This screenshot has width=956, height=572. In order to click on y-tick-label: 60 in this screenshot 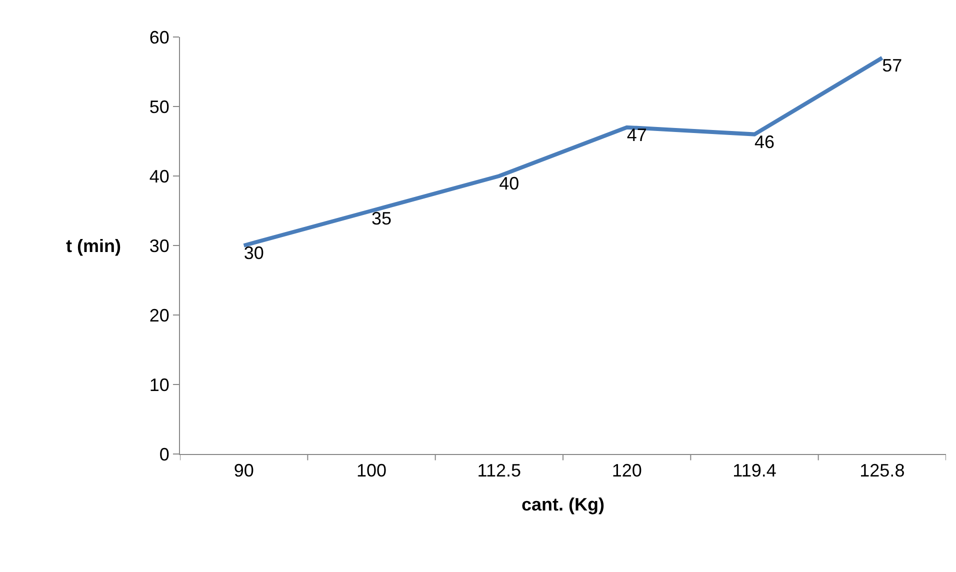, I will do `click(159, 37)`.